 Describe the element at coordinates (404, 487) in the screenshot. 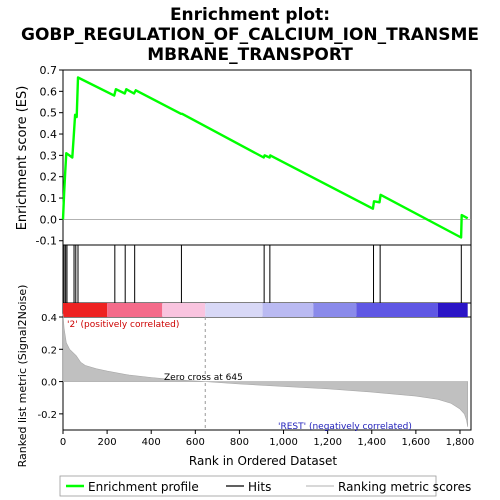

I see `legend-label: Ranking metric scores` at that location.